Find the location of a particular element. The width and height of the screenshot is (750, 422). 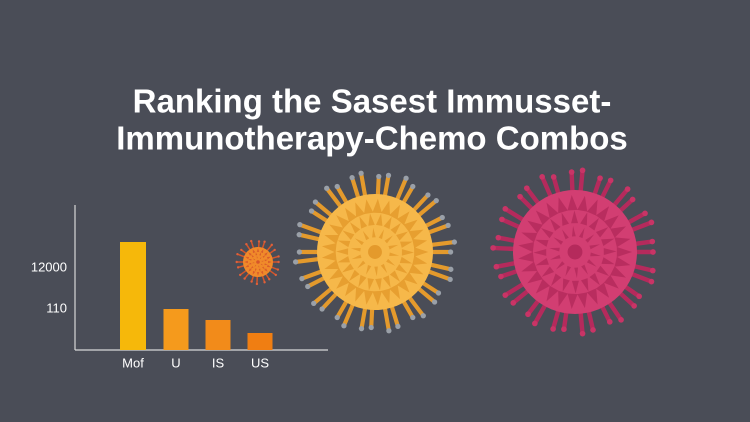

virus-core is located at coordinates (575, 252).